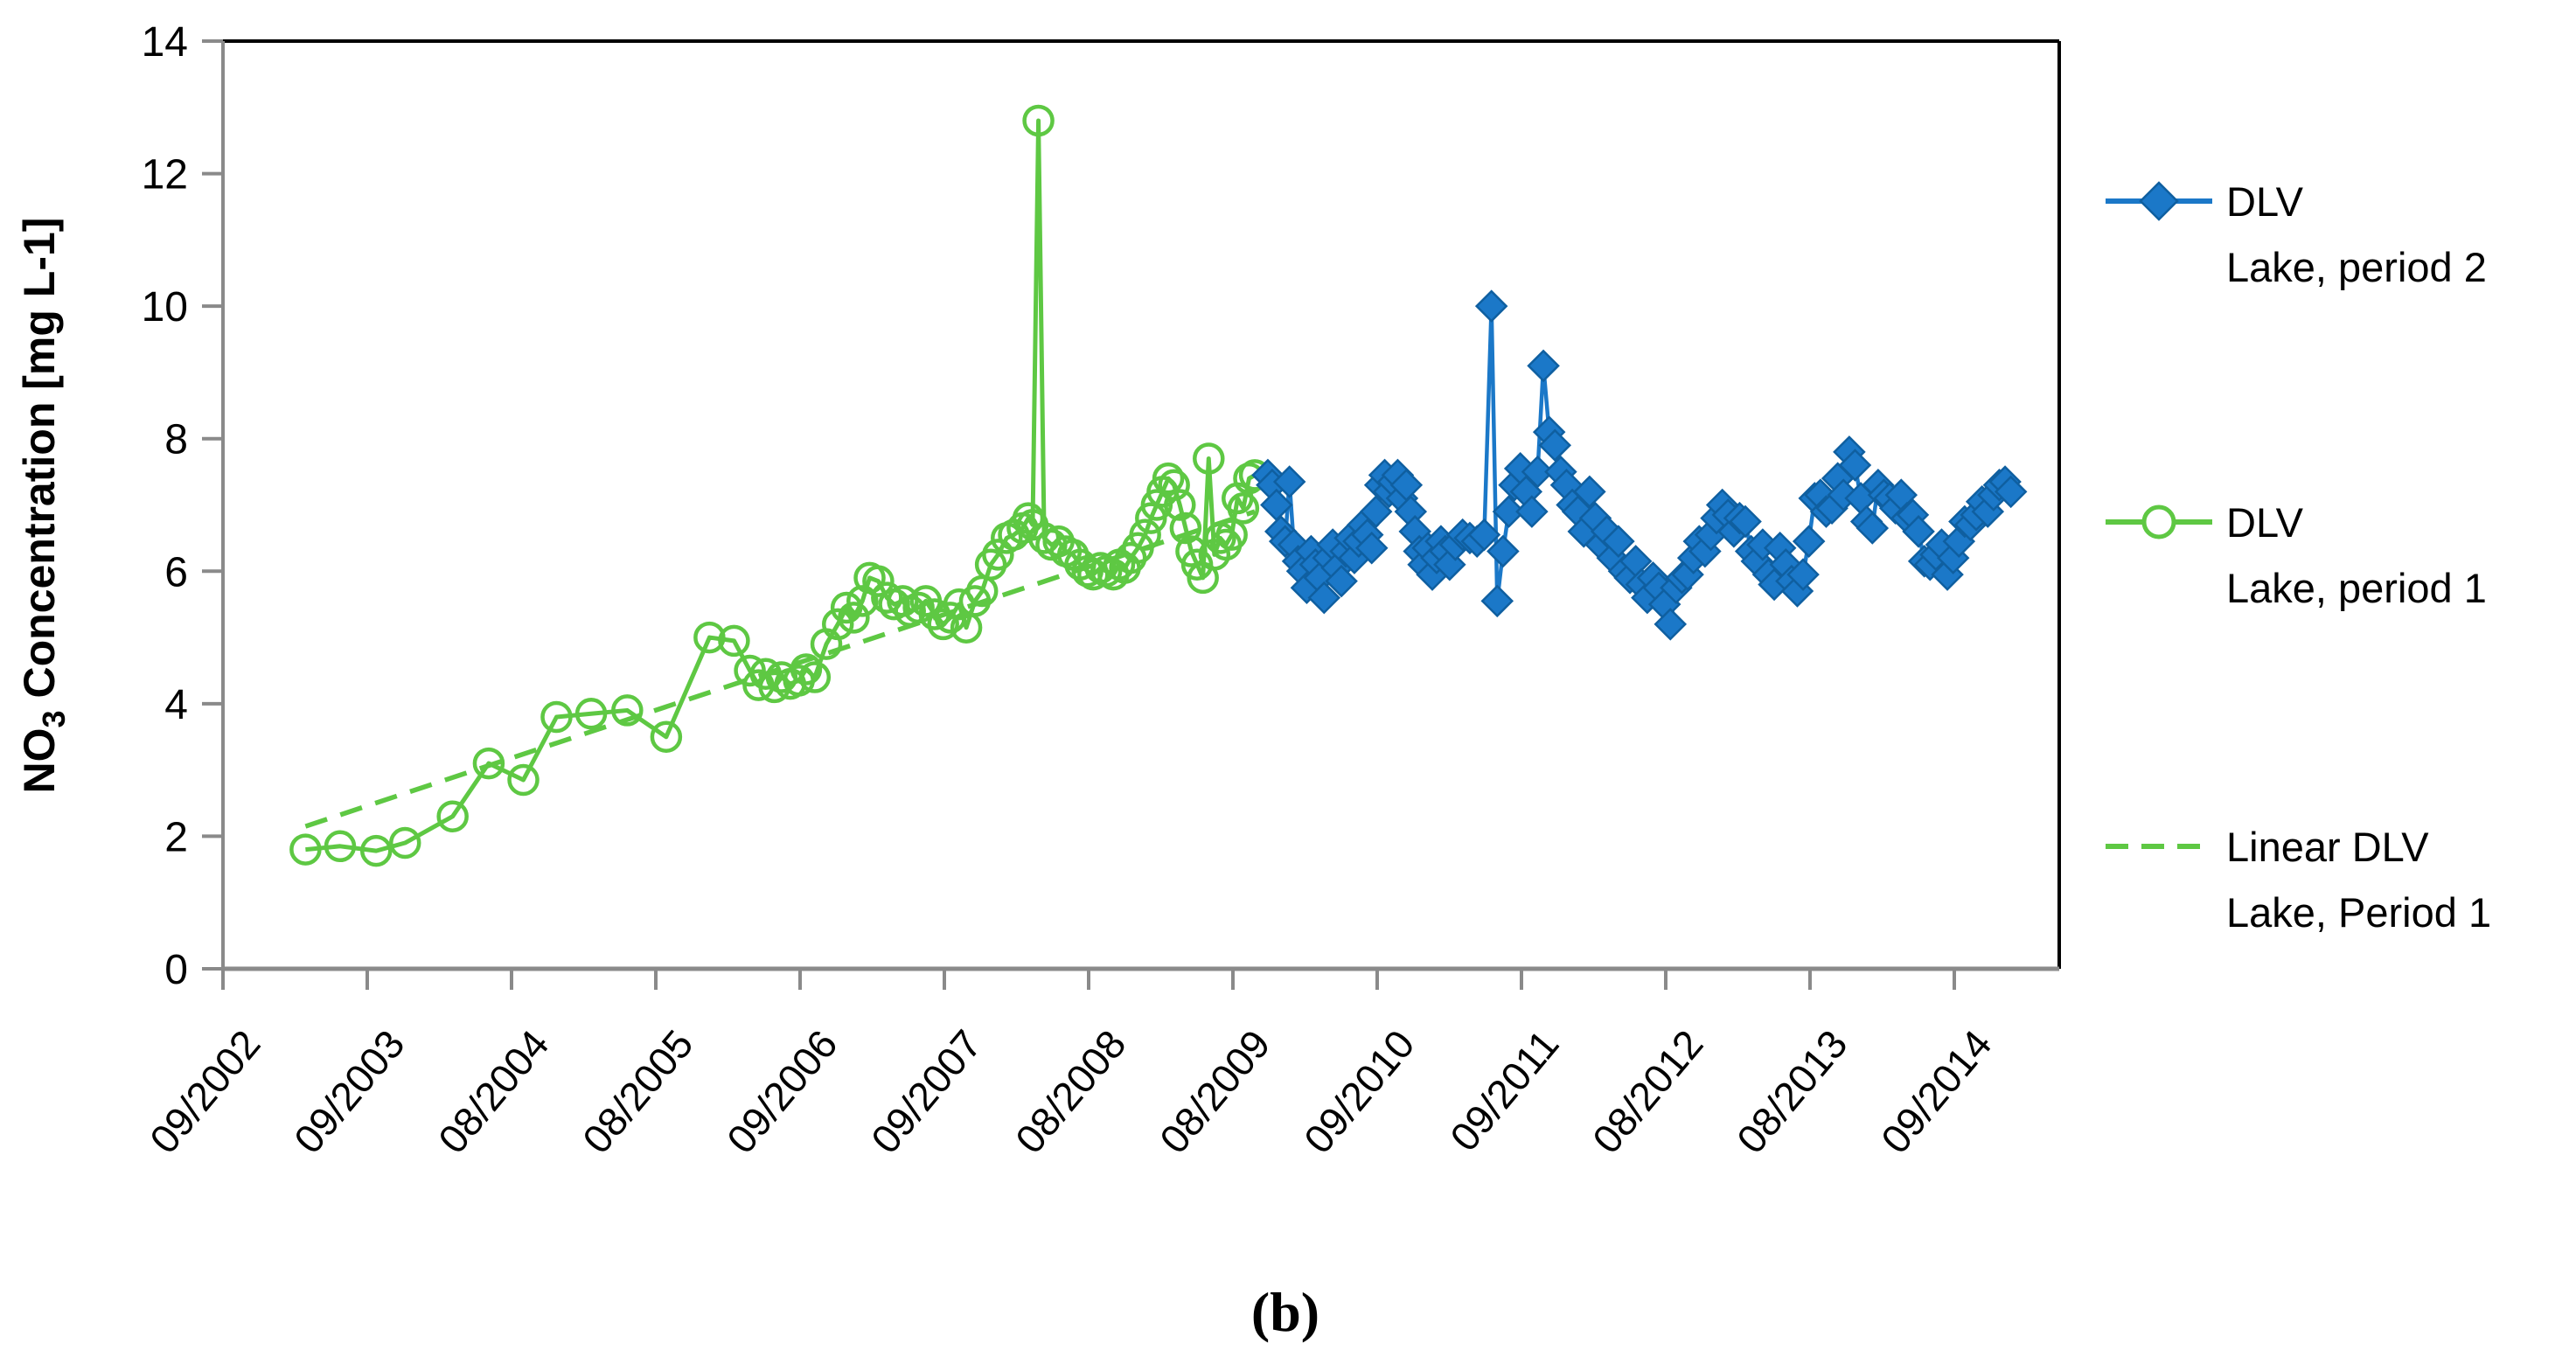 The height and width of the screenshot is (1364, 2576). Describe the element at coordinates (43, 506) in the screenshot. I see `y-axis-title: NO3 Concentration [mg L-1]` at that location.